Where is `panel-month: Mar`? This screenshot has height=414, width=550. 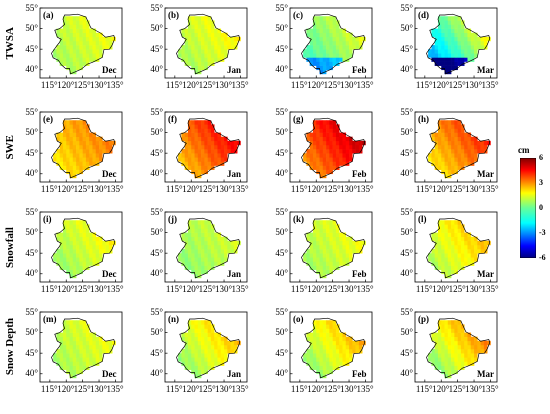 panel-month: Mar is located at coordinates (485, 70).